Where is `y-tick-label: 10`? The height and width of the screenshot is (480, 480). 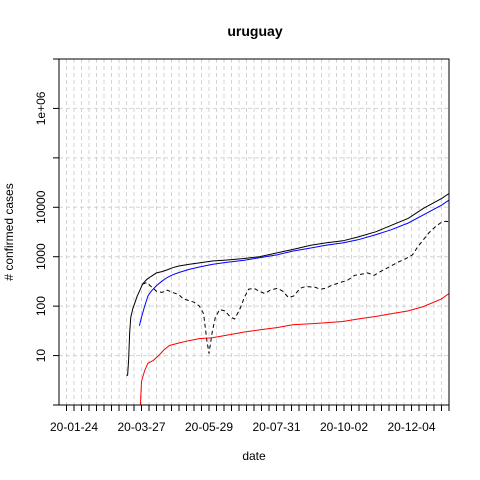
y-tick-label: 10 is located at coordinates (41, 356).